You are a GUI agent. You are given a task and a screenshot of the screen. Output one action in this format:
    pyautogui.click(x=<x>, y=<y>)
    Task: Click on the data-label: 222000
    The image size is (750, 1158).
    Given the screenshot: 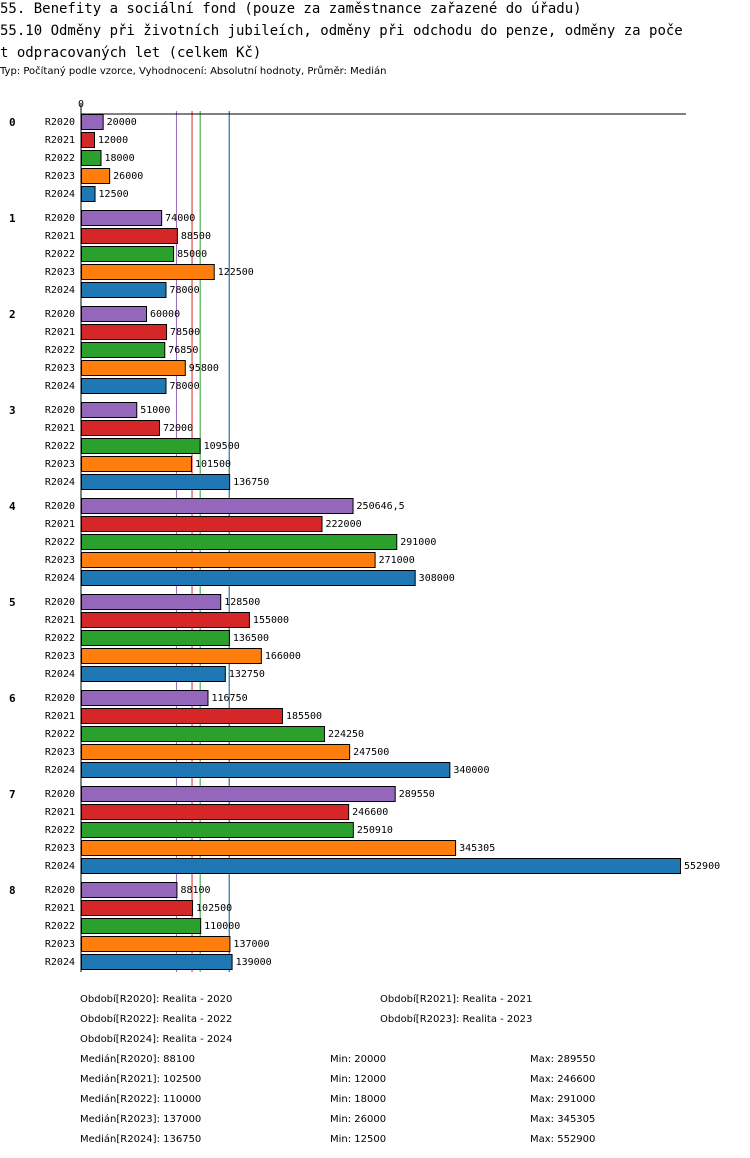 What is the action you would take?
    pyautogui.click(x=344, y=524)
    